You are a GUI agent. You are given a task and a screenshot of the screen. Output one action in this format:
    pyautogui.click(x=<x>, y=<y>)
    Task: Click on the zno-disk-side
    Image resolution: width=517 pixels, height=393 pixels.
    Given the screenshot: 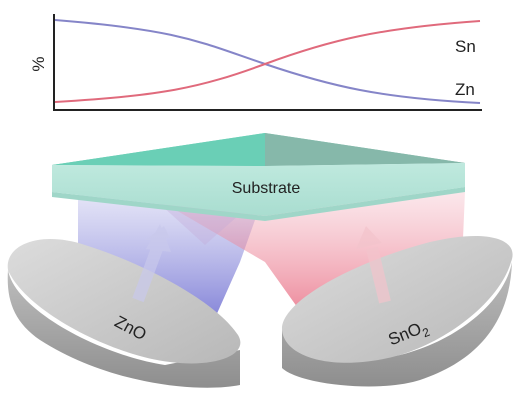 What is the action you would take?
    pyautogui.click(x=124, y=329)
    